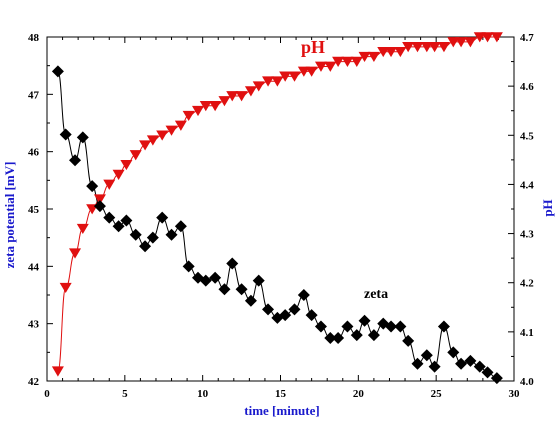 The image size is (559, 426). I want to click on y-right-tick-label: 4.1, so click(527, 333).